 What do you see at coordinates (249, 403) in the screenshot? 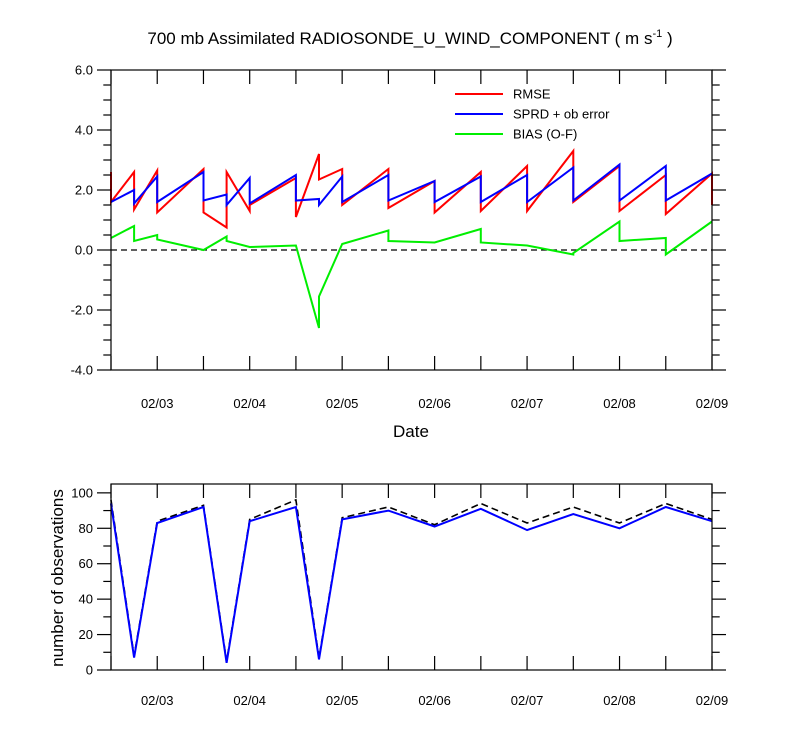
I see `rmse-panel-x-tick-label: 02/04` at bounding box center [249, 403].